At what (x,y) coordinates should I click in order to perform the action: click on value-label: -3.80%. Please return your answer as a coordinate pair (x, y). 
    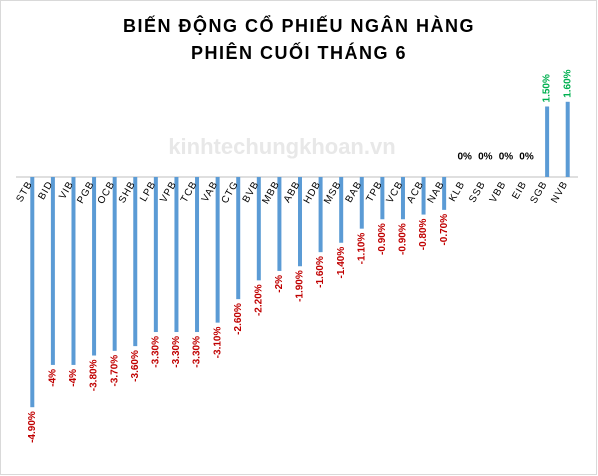
    Looking at the image, I should click on (94, 375).